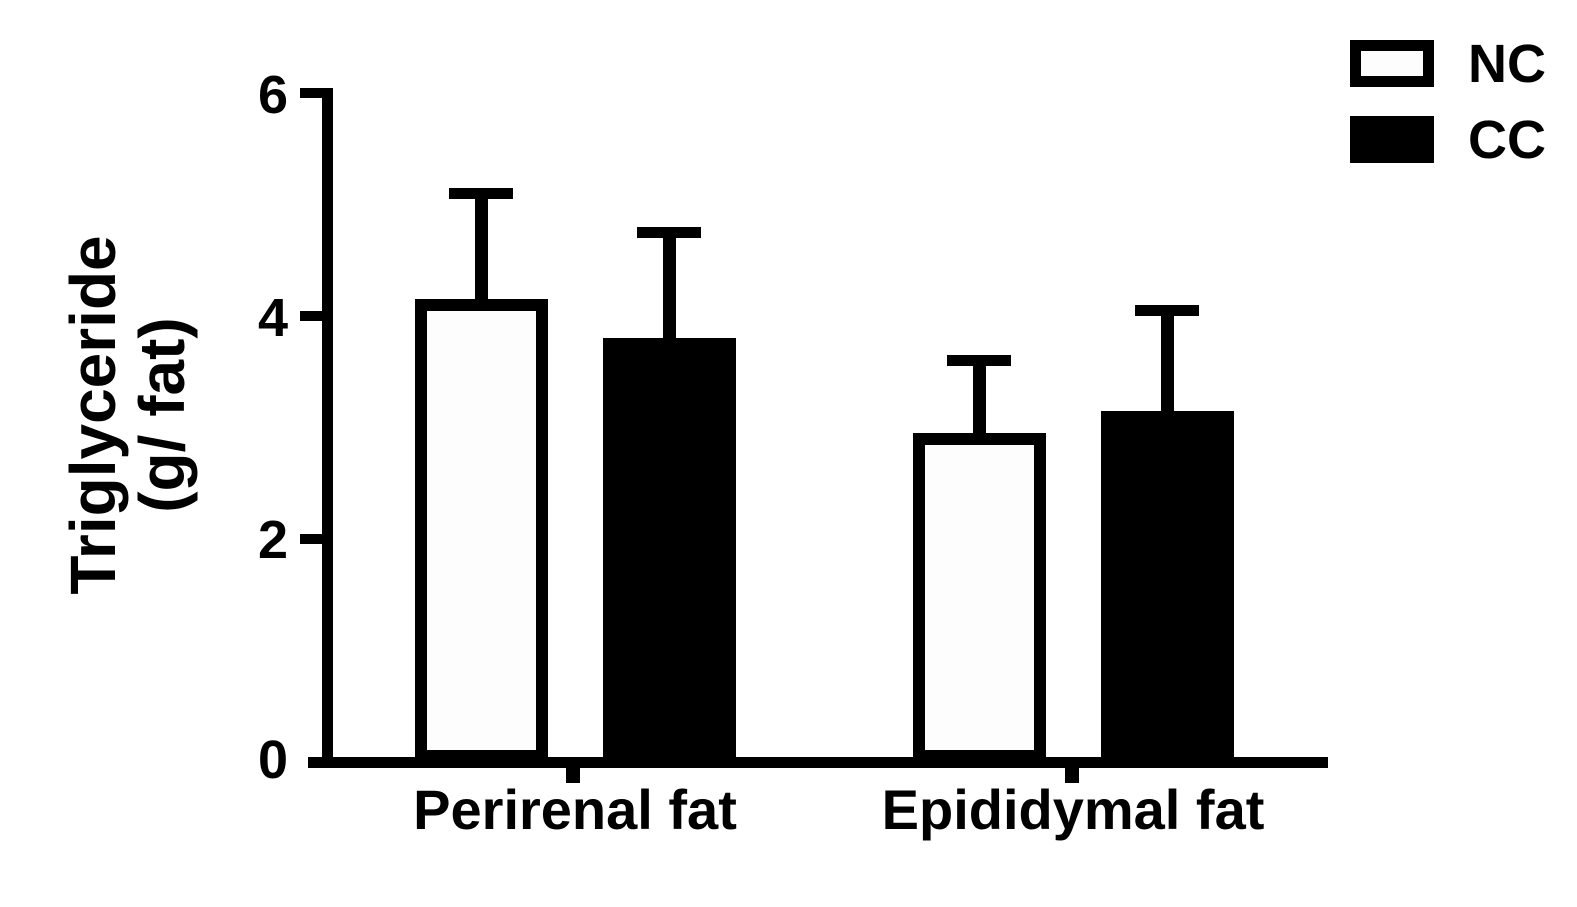  Describe the element at coordinates (1392, 139) in the screenshot. I see `cc-filled-bar-swatch-icon` at that location.